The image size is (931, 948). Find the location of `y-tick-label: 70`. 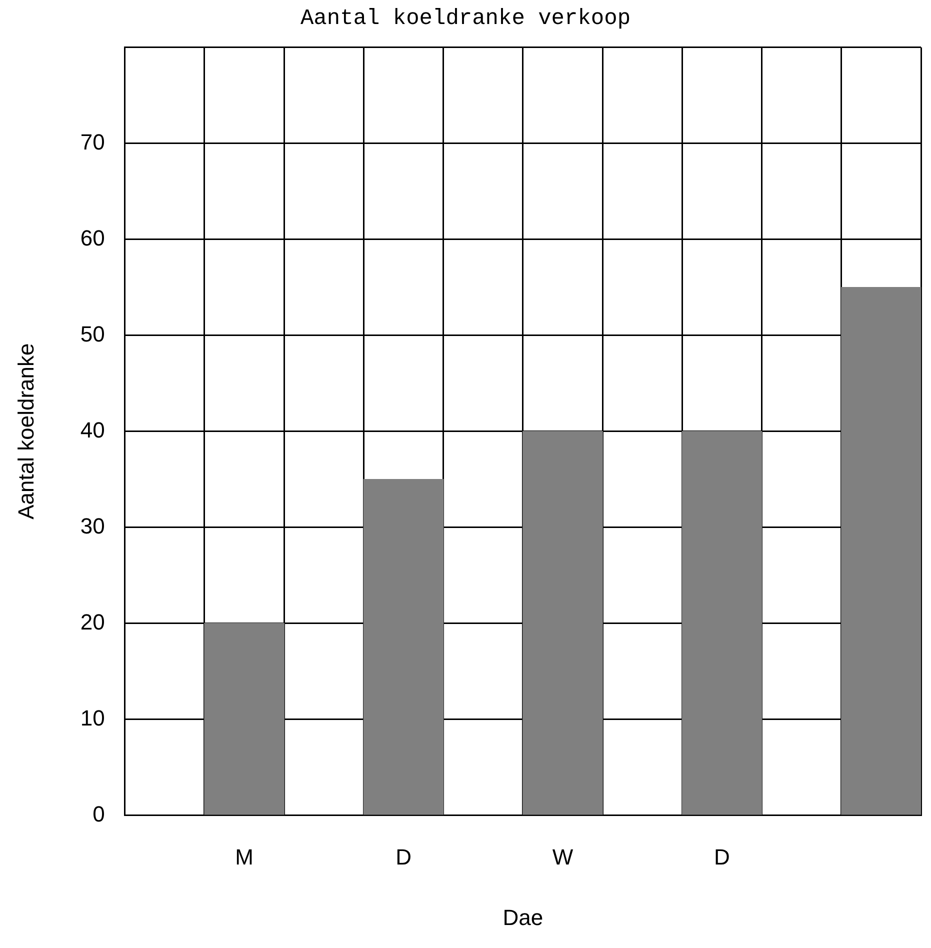

y-tick-label: 70 is located at coordinates (92, 141).